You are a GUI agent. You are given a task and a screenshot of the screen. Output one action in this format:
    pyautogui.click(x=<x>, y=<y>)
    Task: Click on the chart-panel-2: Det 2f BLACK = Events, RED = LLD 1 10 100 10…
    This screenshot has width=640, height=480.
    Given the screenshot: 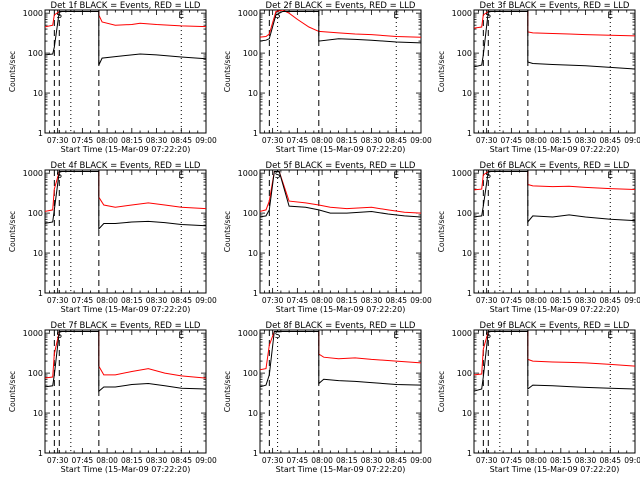 What is the action you would take?
    pyautogui.click(x=327, y=77)
    